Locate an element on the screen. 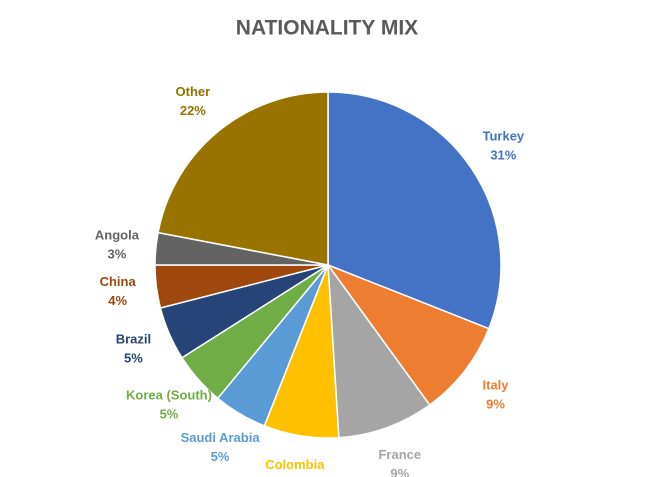 Image resolution: width=655 pixels, height=477 pixels. slice-label: France is located at coordinates (399, 454).